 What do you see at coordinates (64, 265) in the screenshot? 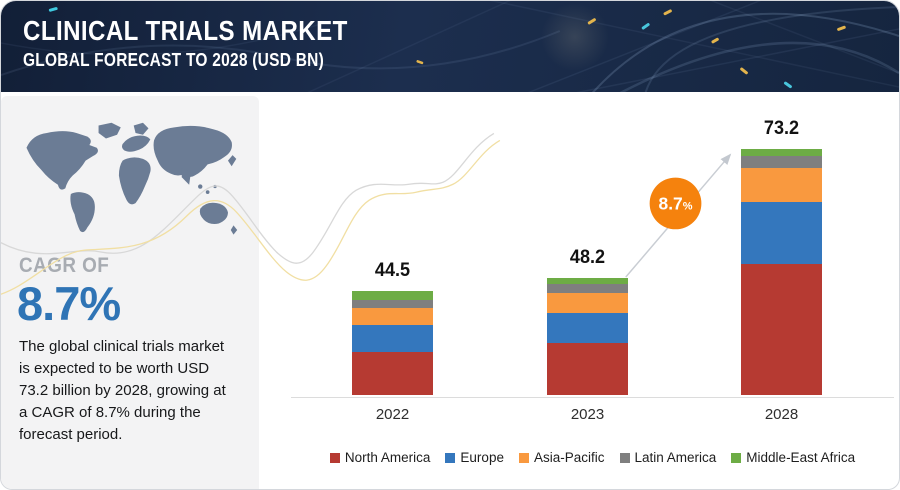
I see `cagr-label: CAGR OF` at bounding box center [64, 265].